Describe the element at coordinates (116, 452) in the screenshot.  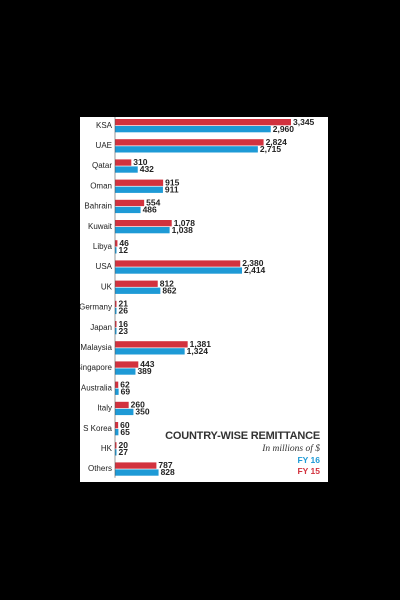
I see `bar-fy16-hk` at that location.